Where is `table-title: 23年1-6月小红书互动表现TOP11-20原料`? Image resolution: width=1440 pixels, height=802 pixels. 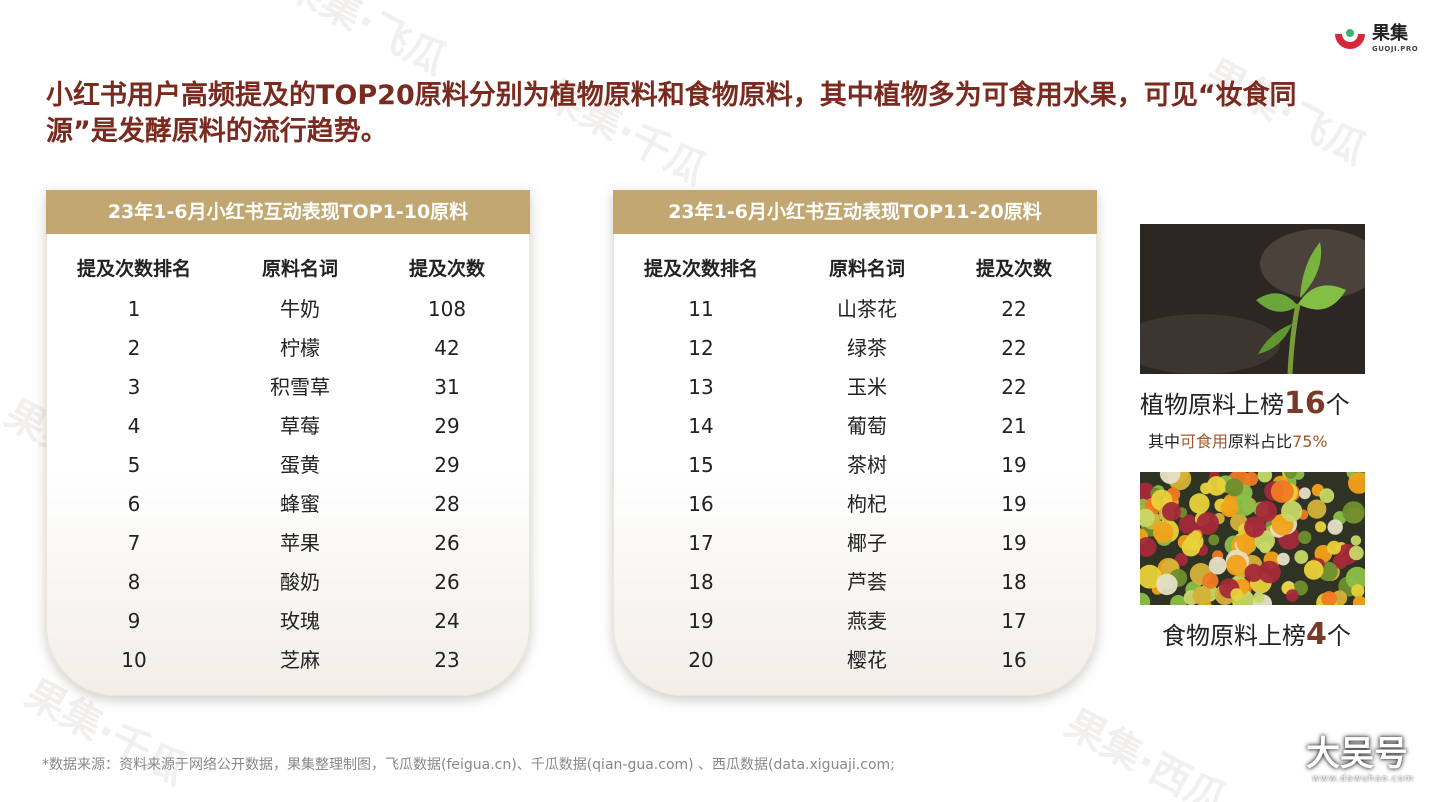
table-title: 23年1-6月小红书互动表现TOP11-20原料 is located at coordinates (855, 212).